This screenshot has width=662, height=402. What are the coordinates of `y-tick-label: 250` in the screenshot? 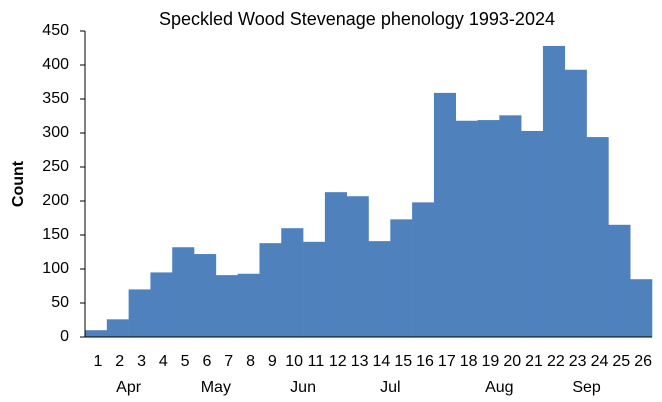 It's located at (55, 166).